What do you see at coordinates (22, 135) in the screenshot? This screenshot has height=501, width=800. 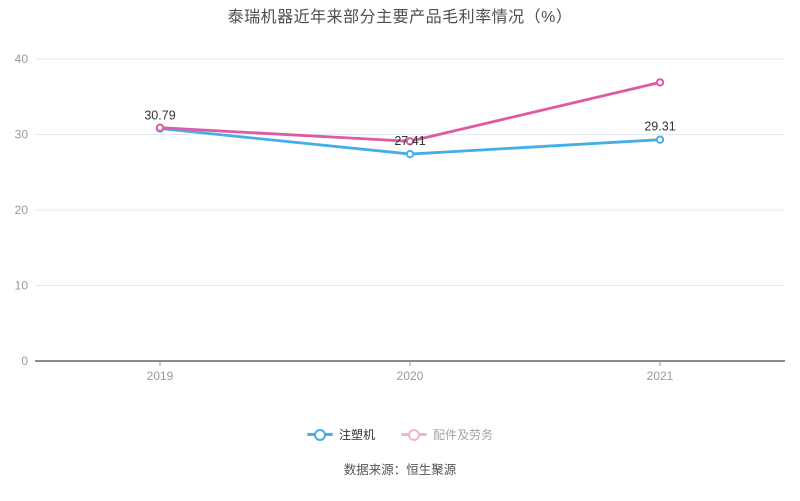 I see `y-axis-tick-label: 30` at bounding box center [22, 135].